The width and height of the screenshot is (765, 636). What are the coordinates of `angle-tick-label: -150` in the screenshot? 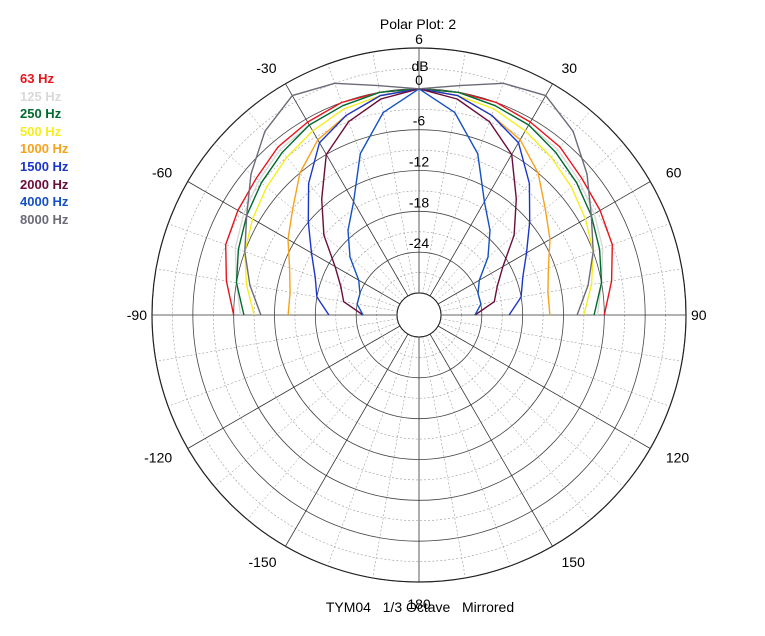 It's located at (262, 562).